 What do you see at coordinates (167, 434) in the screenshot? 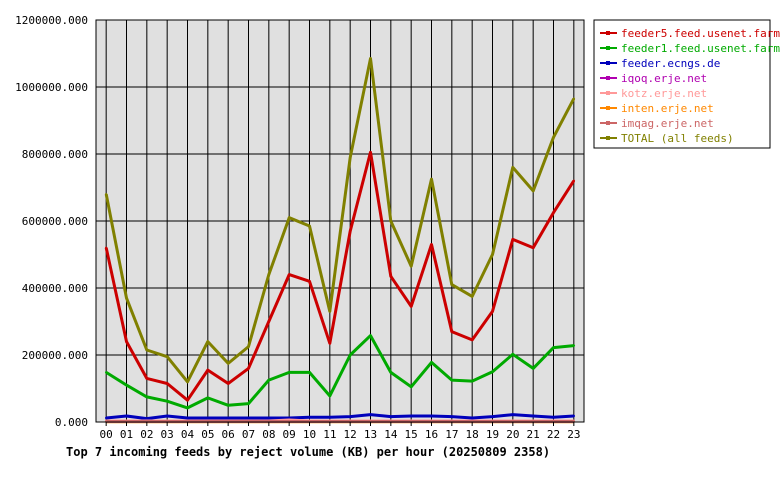
I see `x-tick-label: 03` at bounding box center [167, 434].